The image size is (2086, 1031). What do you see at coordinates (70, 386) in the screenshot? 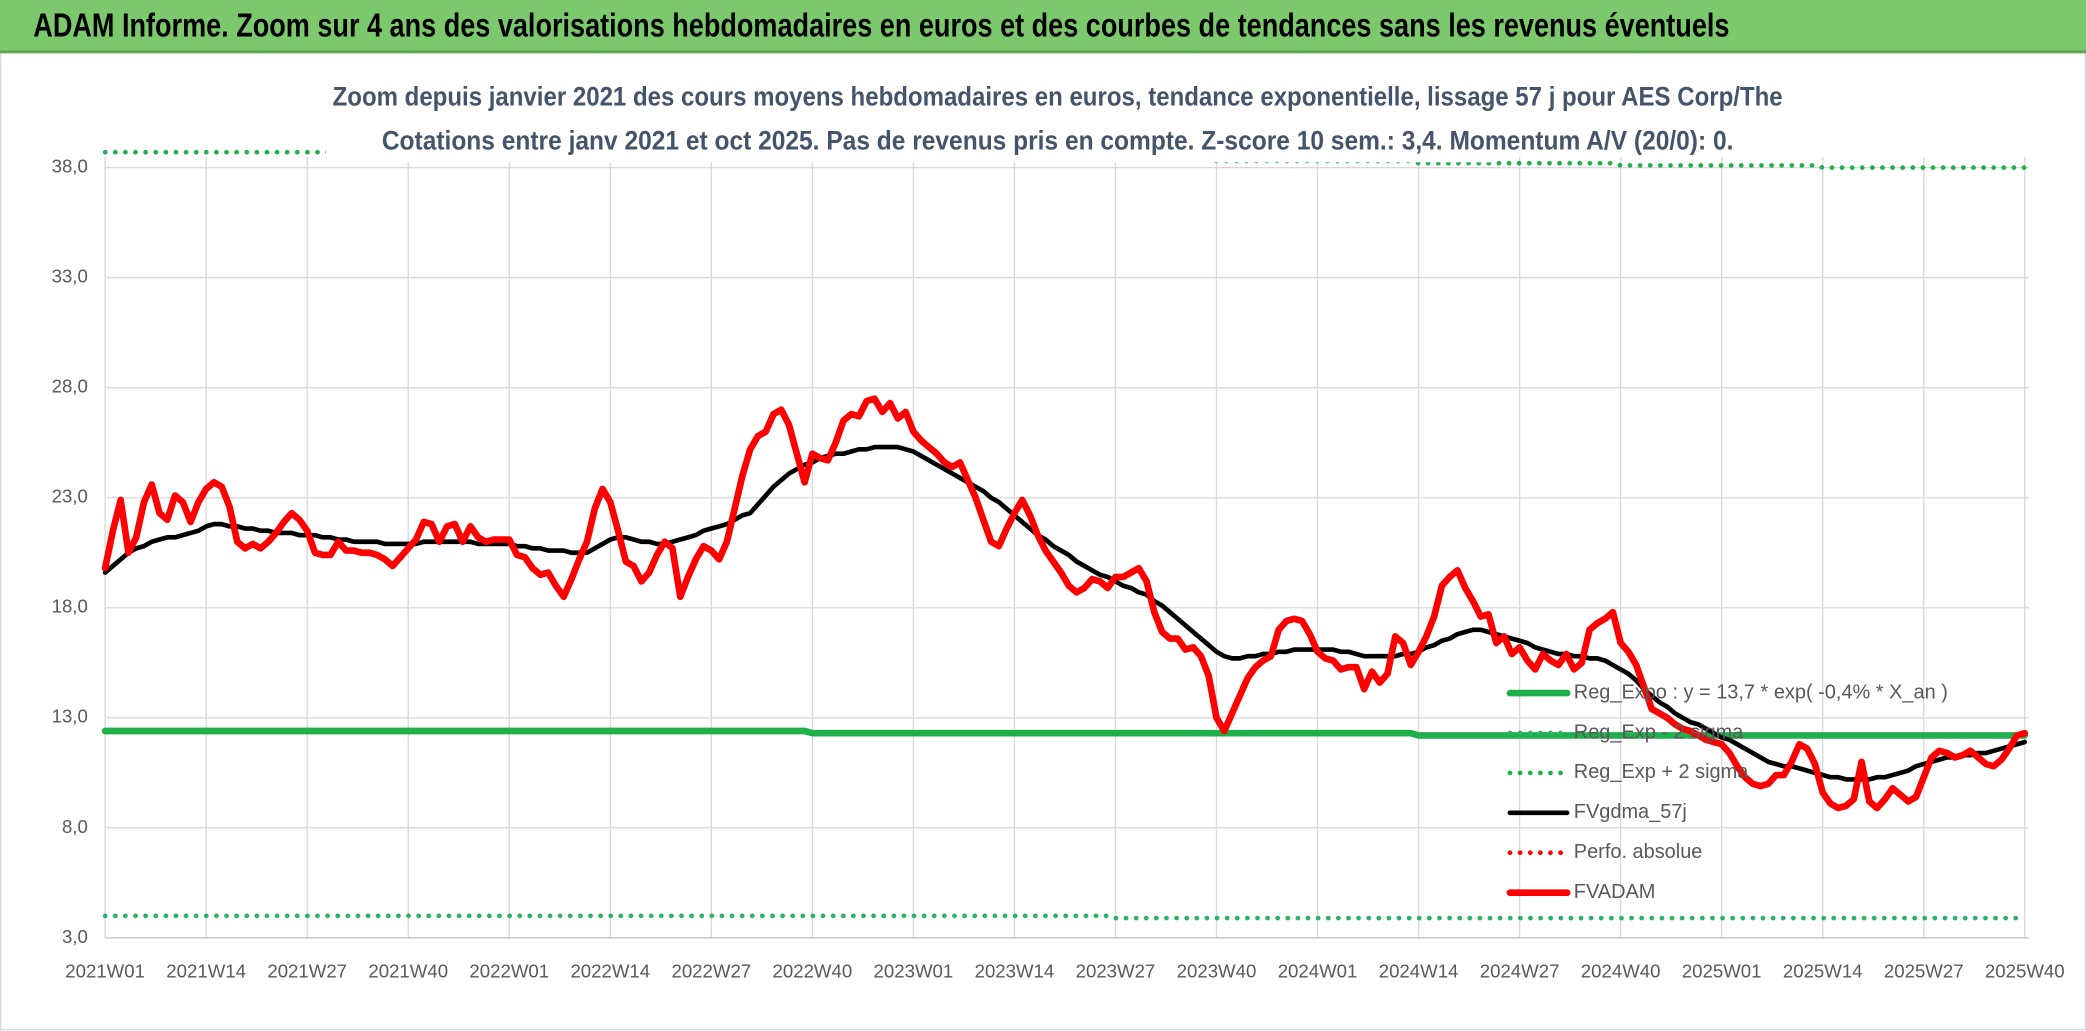
I see `y-tick-label: 28,0` at bounding box center [70, 386].